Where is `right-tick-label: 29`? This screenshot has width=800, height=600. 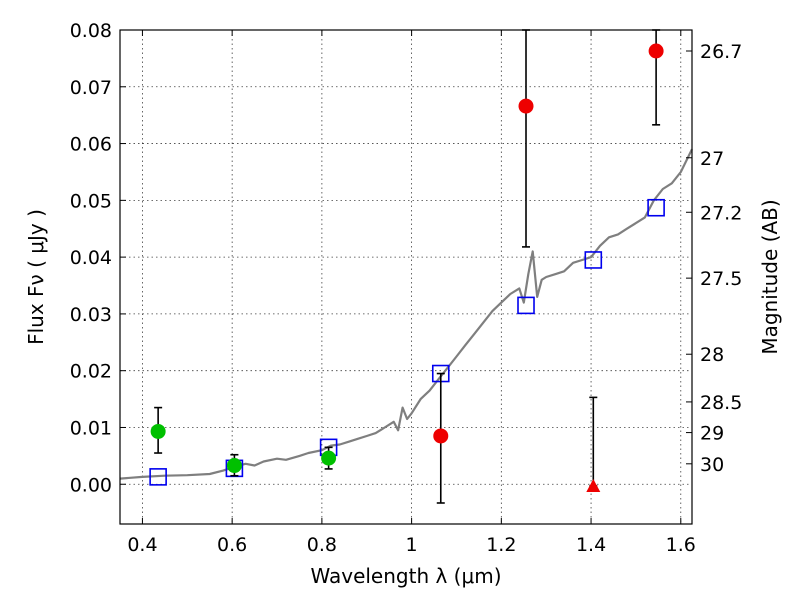 right-tick-label: 29 is located at coordinates (712, 434).